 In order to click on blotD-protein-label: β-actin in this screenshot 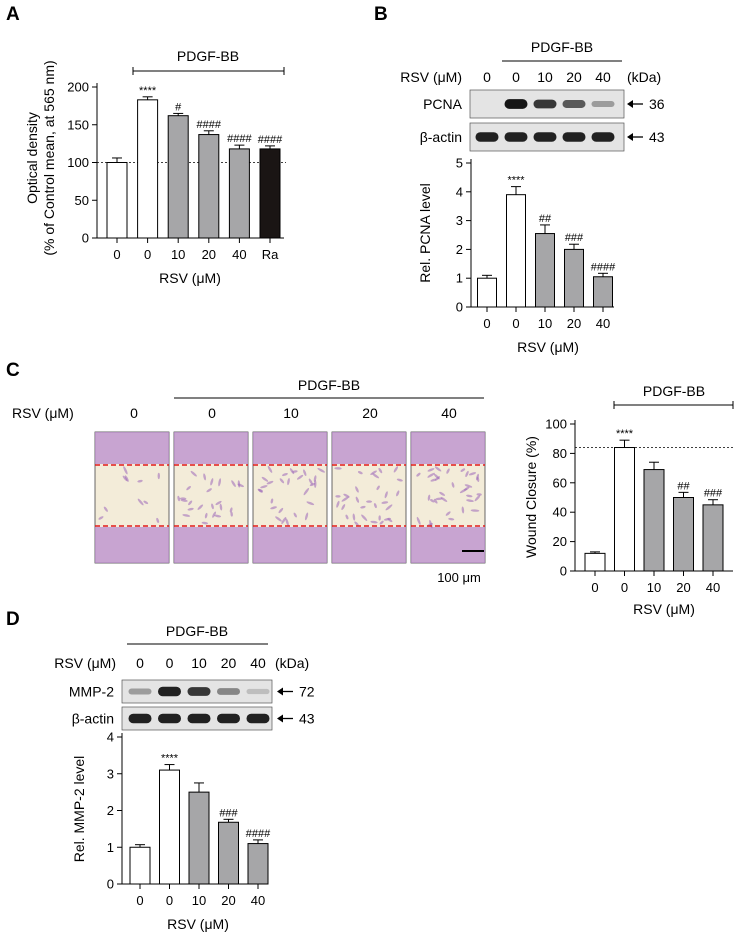, I will do `click(93, 719)`.